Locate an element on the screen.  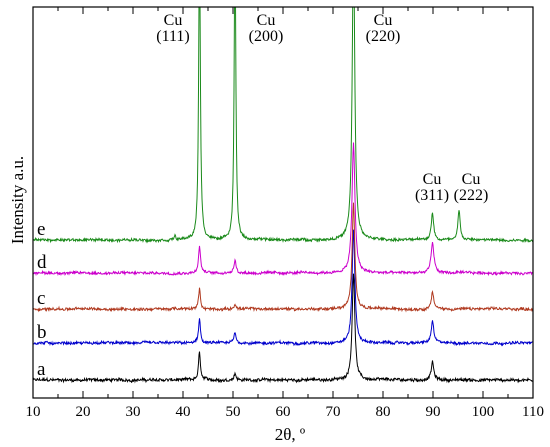
x-tick-label: 10 is located at coordinates (33, 412).